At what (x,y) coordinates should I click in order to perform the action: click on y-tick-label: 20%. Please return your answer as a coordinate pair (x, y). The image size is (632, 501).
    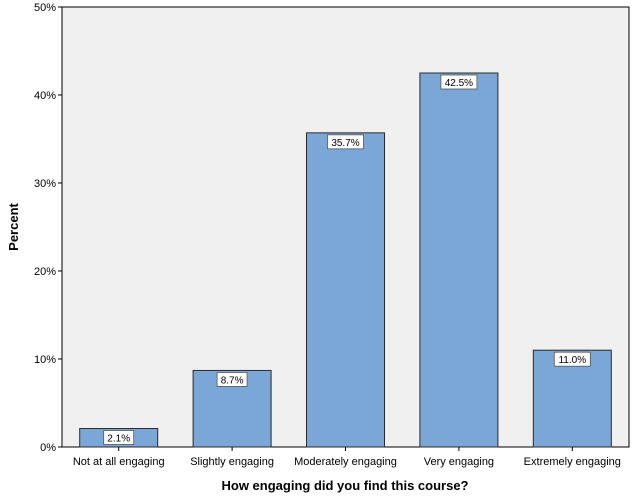
    Looking at the image, I should click on (45, 272).